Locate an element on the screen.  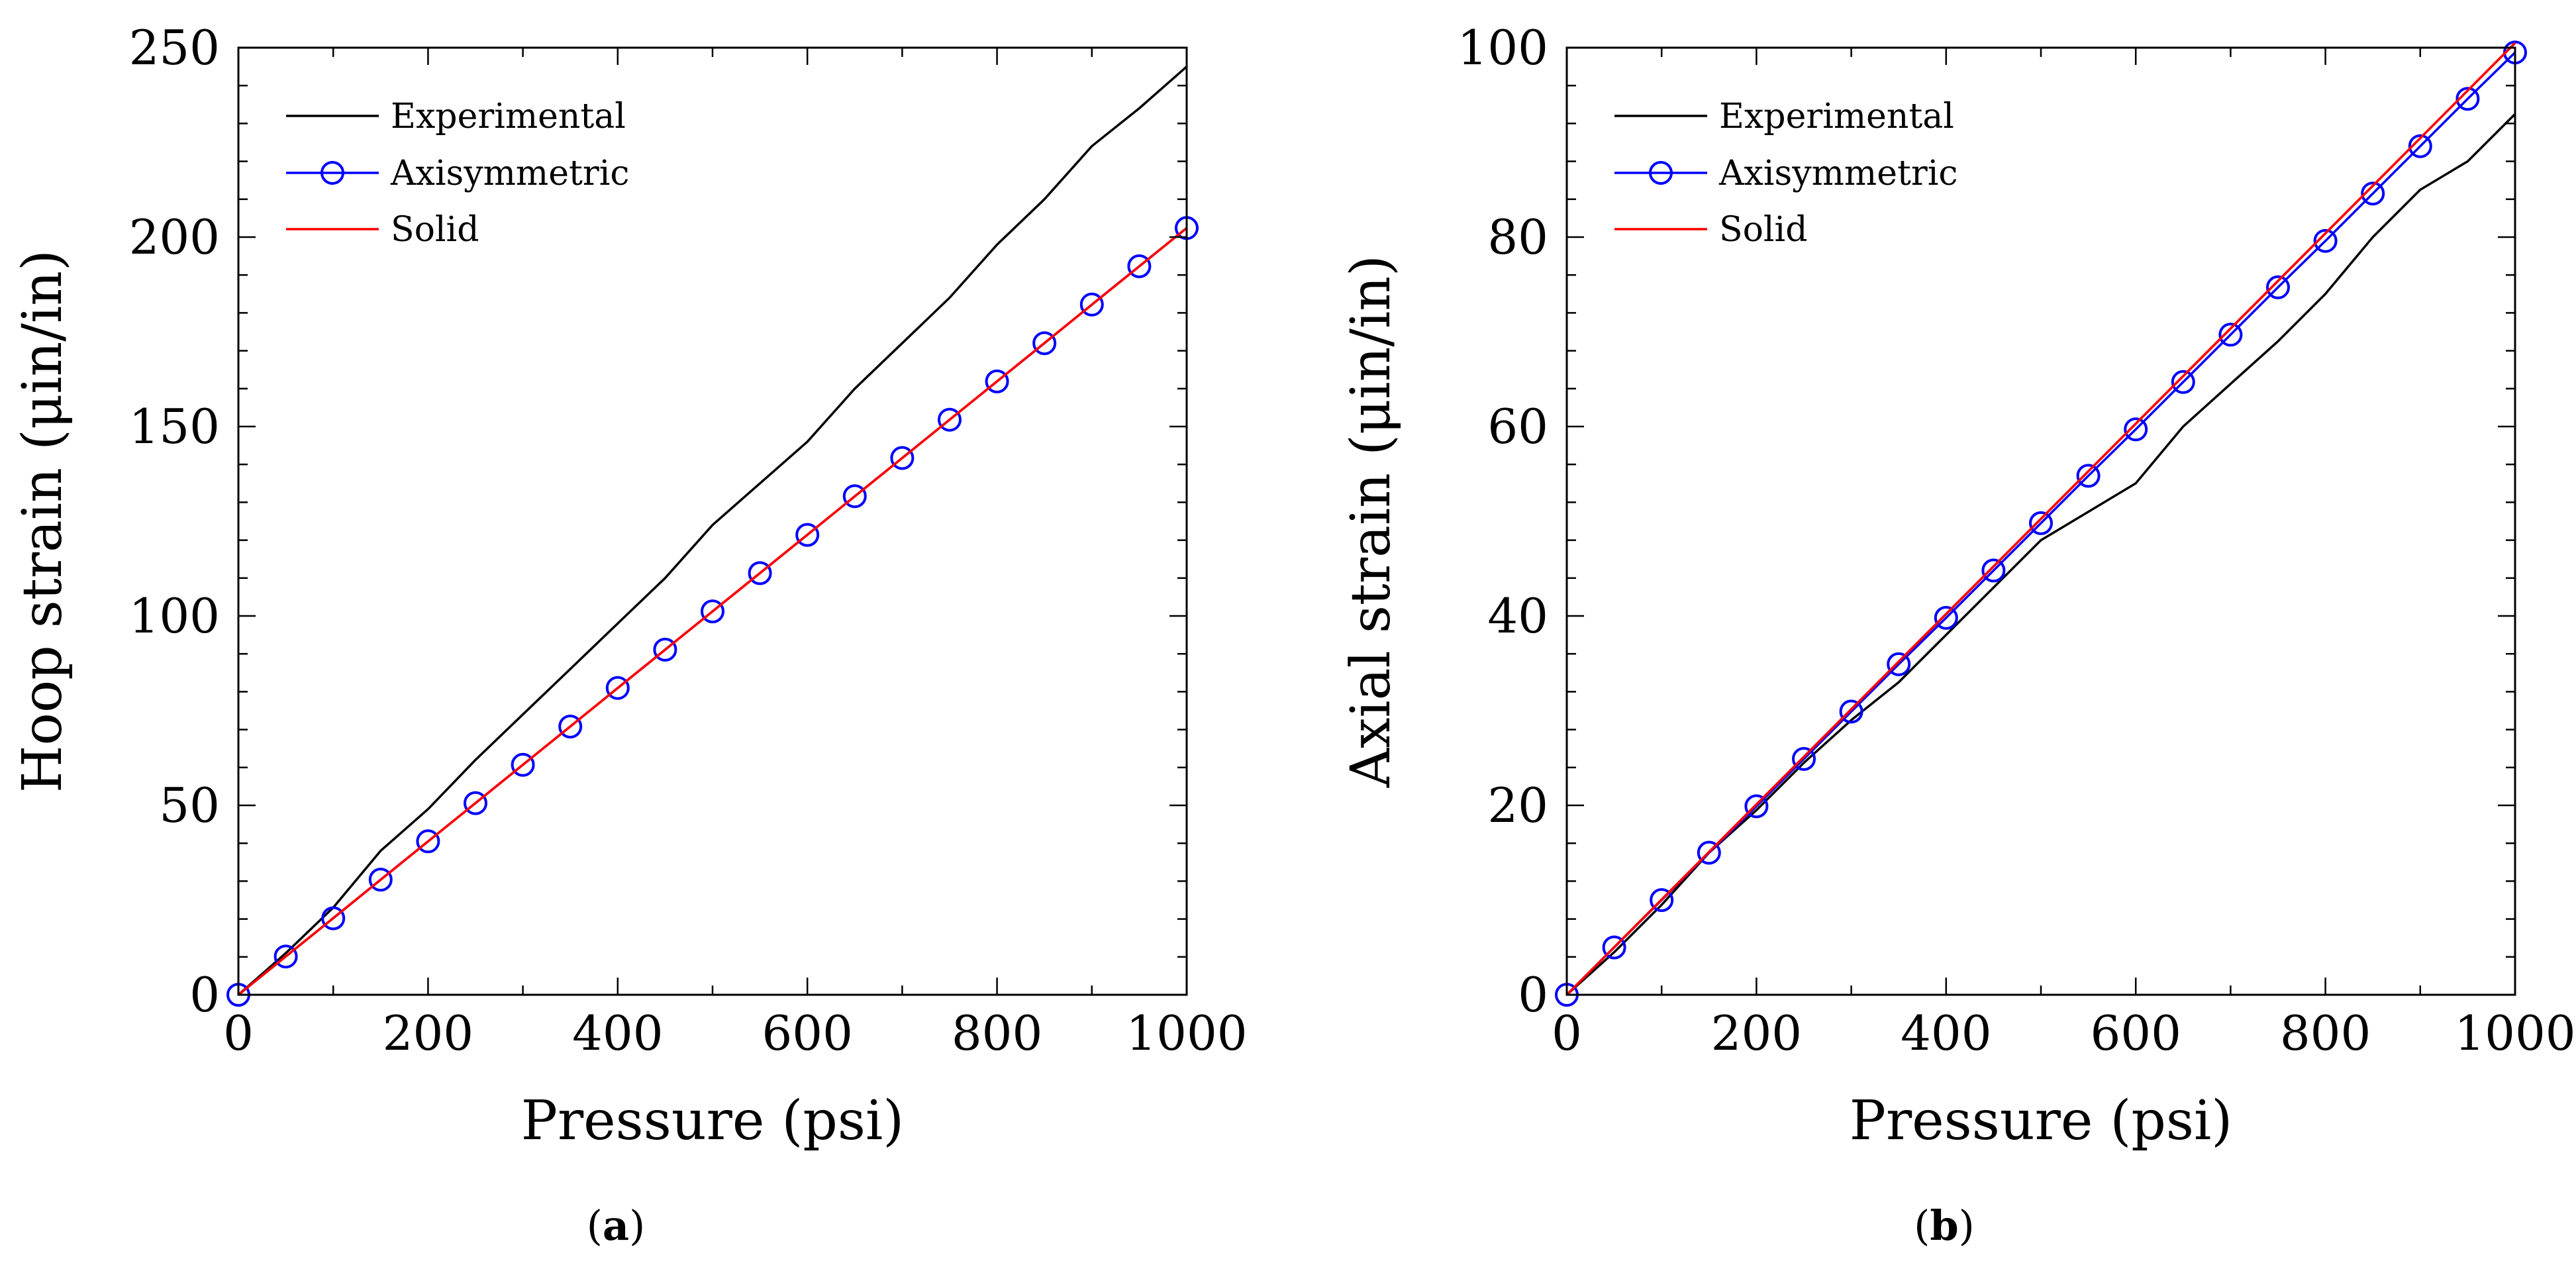
hoop-y-tick-label: 50 is located at coordinates (189, 805).